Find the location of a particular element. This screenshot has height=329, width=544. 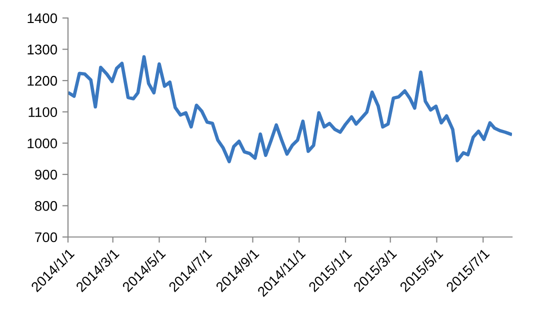

y-tick-label: 1000 is located at coordinates (43, 143).